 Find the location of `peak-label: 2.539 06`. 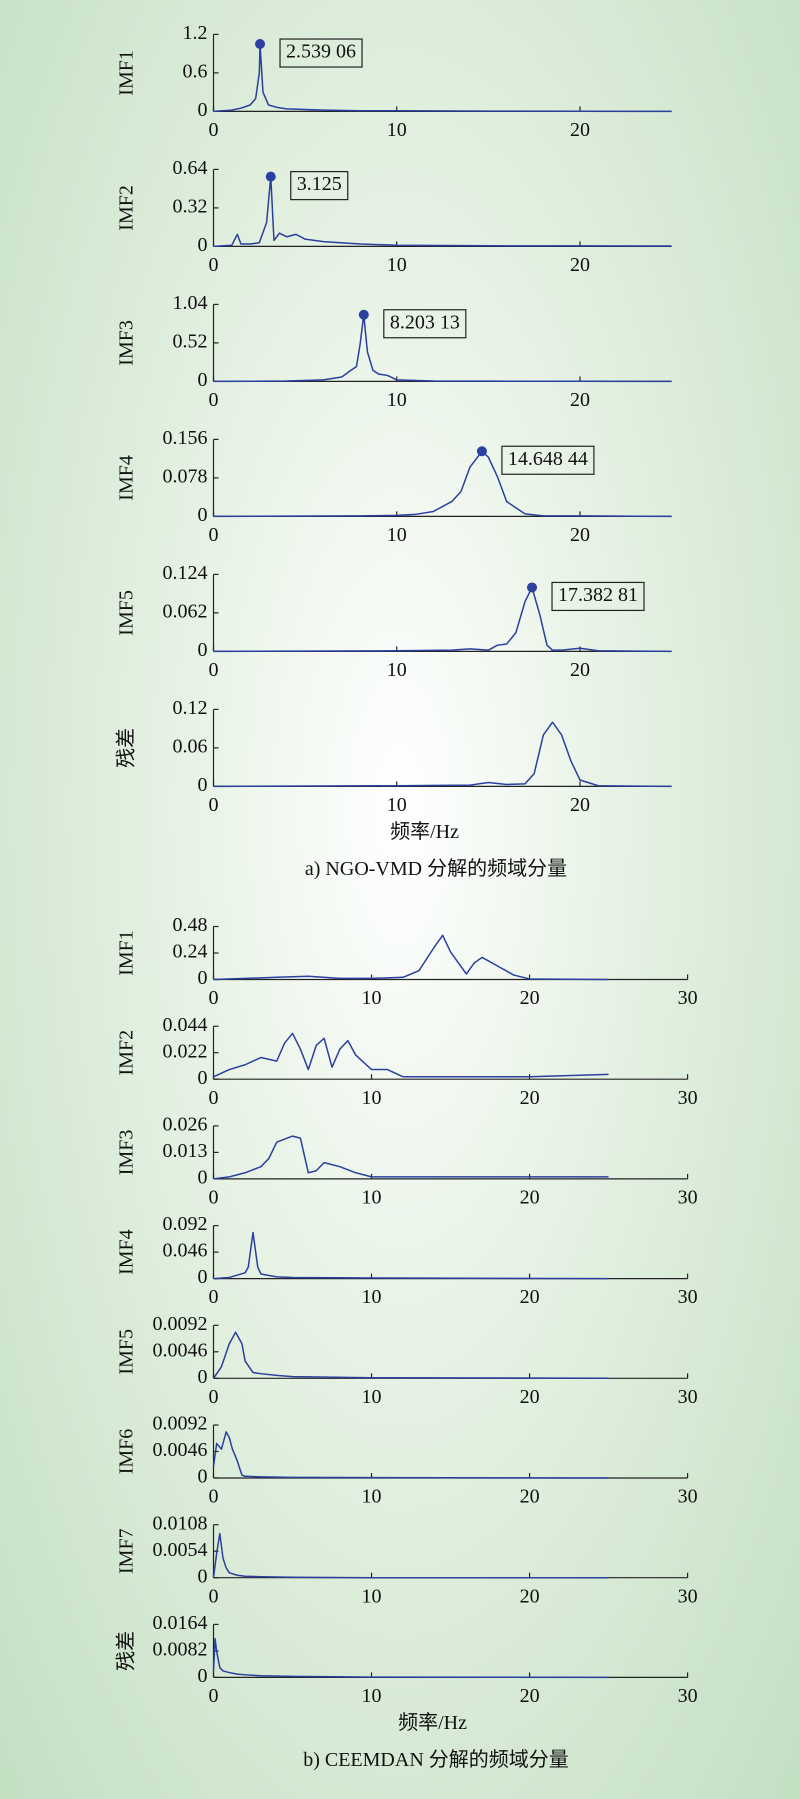

peak-label: 2.539 06 is located at coordinates (321, 52).